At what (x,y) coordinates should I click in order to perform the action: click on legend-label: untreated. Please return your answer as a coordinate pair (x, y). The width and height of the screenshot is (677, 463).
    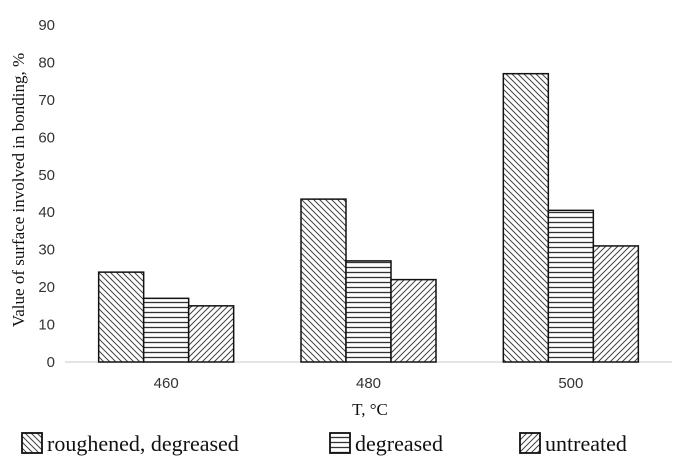
    Looking at the image, I should click on (586, 443).